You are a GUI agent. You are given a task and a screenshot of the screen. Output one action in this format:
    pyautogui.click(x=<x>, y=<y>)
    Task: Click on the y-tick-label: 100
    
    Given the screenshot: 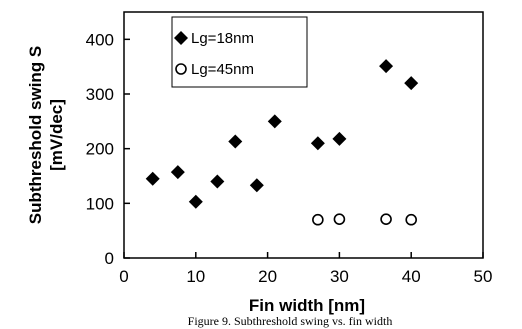 What is the action you would take?
    pyautogui.click(x=100, y=203)
    